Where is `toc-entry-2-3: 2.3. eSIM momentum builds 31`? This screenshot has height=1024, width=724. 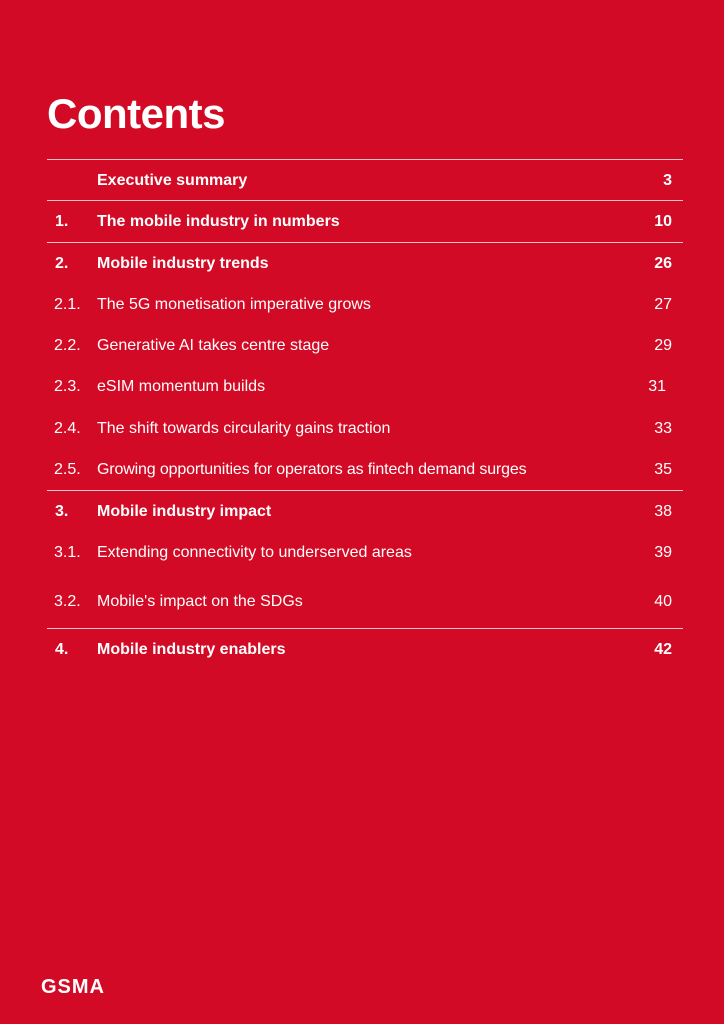 toc-entry-2-3: 2.3. eSIM momentum builds 31 is located at coordinates (365, 387).